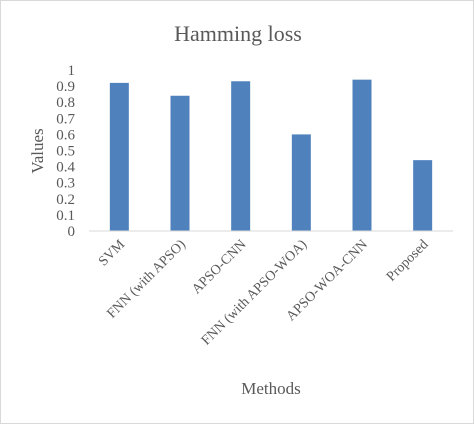 This screenshot has height=425, width=474. I want to click on y-tick-label: 1, so click(72, 71).